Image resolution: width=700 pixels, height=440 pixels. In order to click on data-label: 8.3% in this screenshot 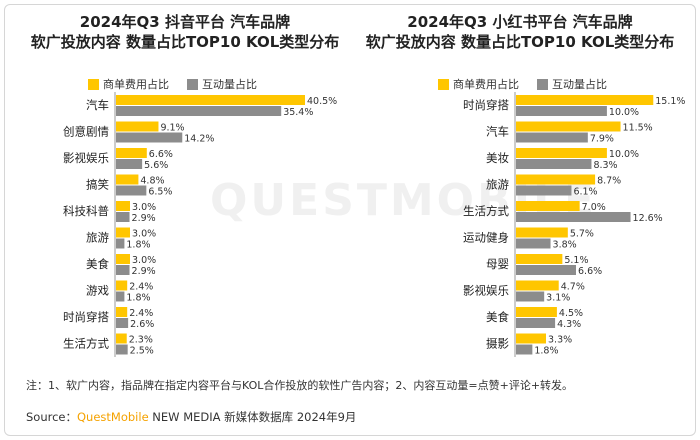, I will do `click(605, 165)`.